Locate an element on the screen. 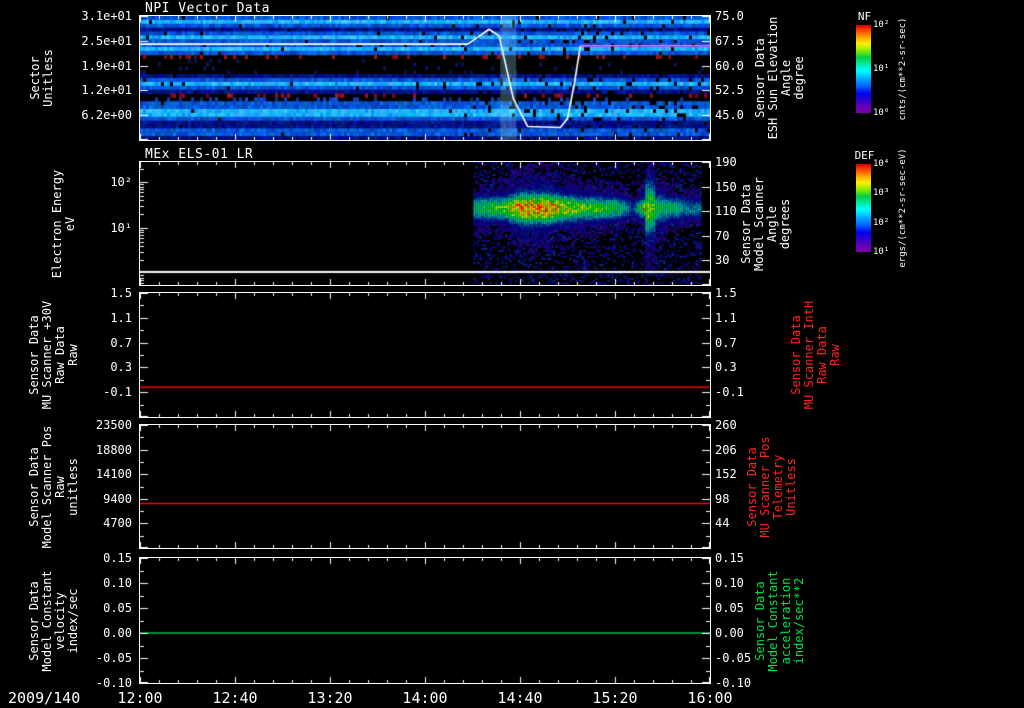  tick-label: 4700 is located at coordinates (117, 523).